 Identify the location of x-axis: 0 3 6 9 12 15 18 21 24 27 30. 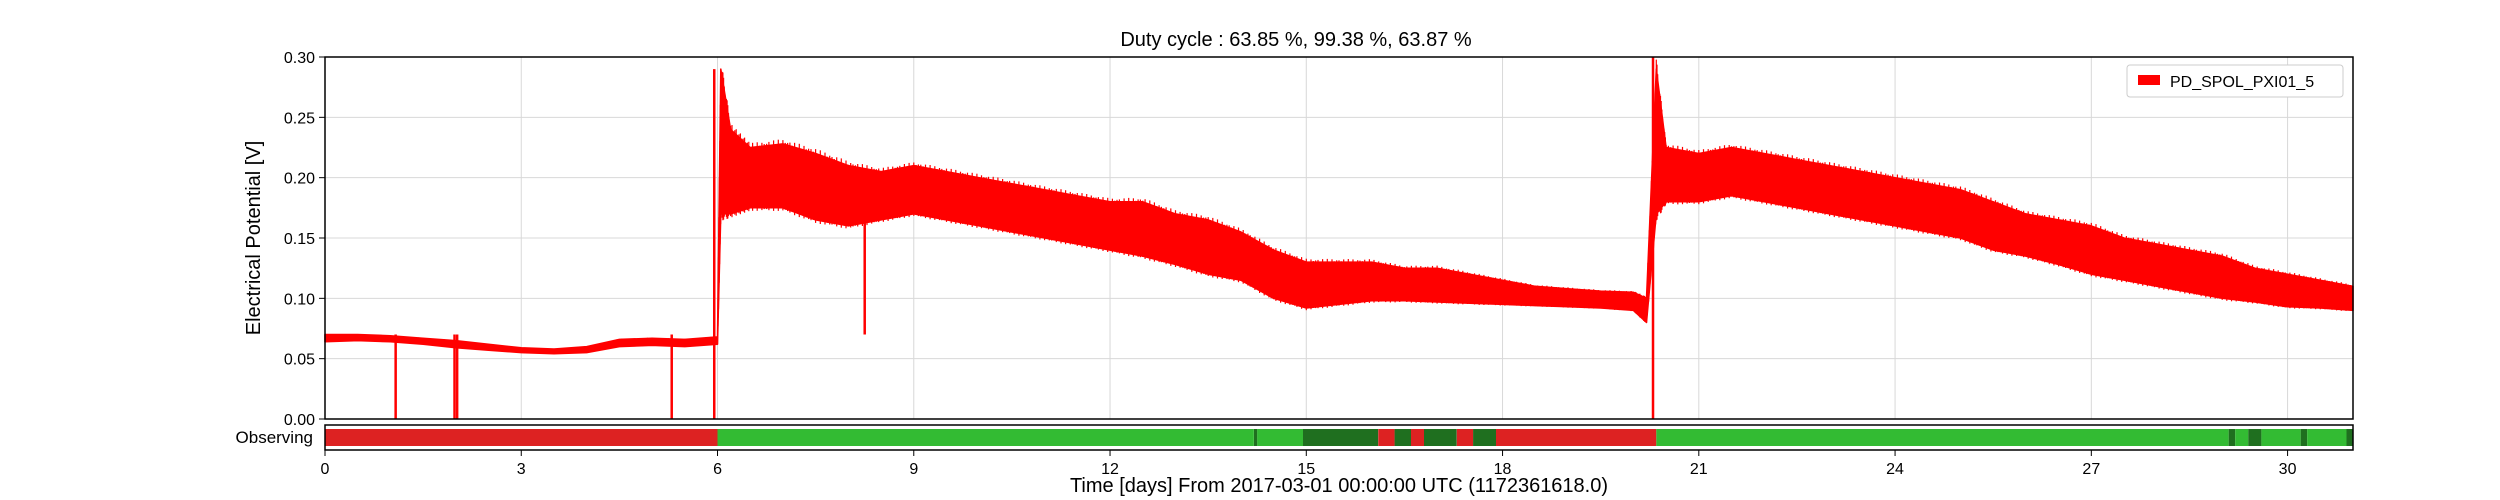
(1309, 464).